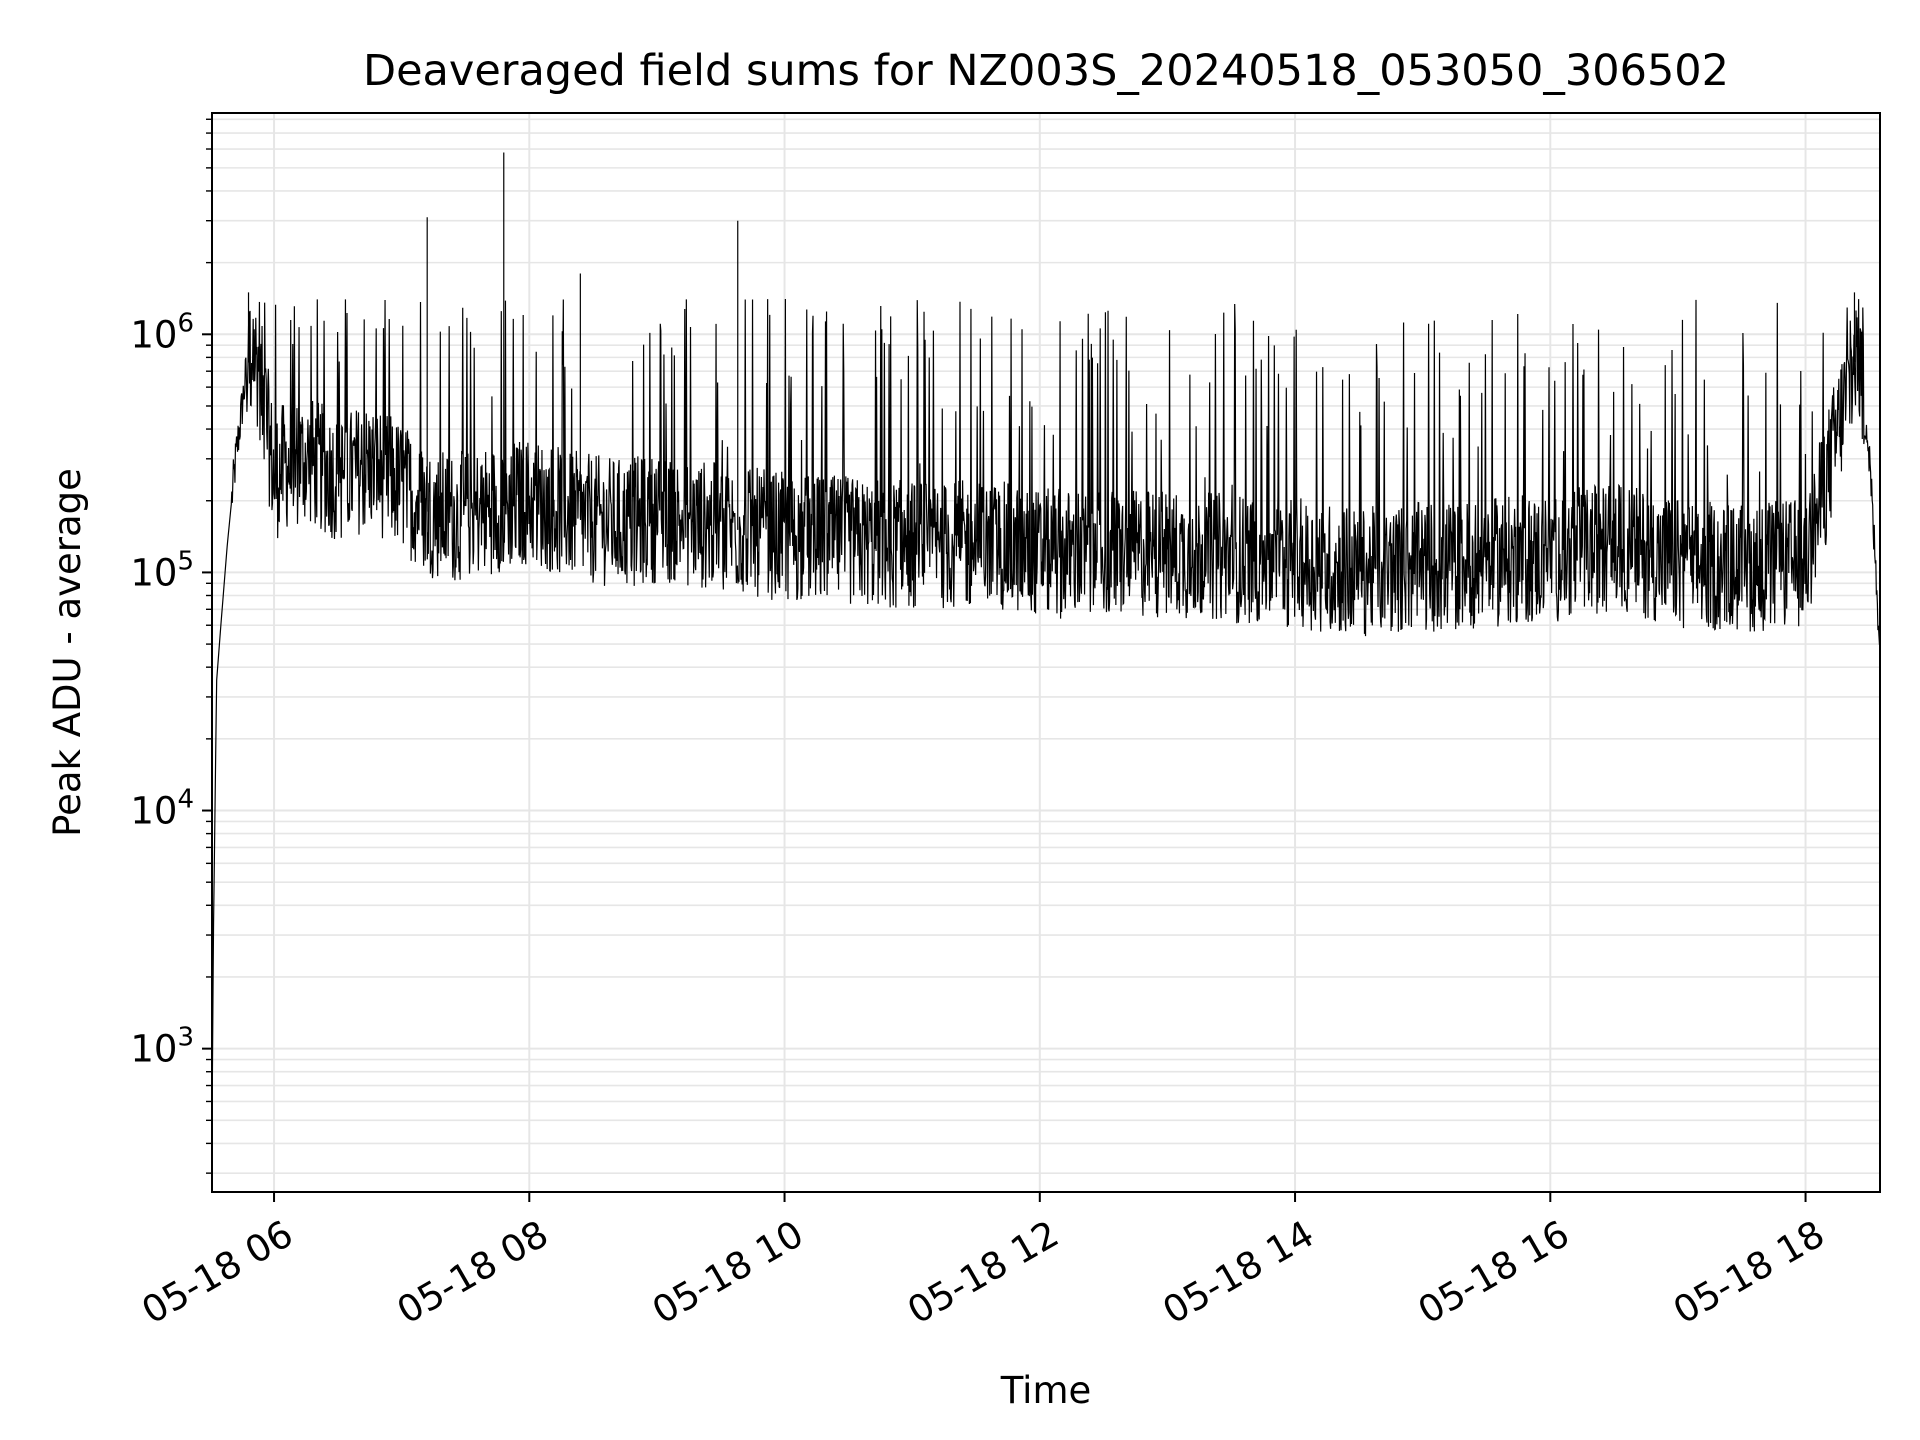 The width and height of the screenshot is (1920, 1440). Describe the element at coordinates (162, 570) in the screenshot. I see `y-tick-label: 105` at that location.